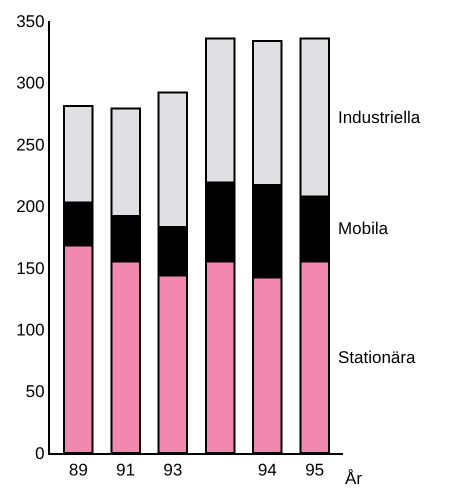  Describe the element at coordinates (30, 83) in the screenshot. I see `y-tick-label: 300` at that location.